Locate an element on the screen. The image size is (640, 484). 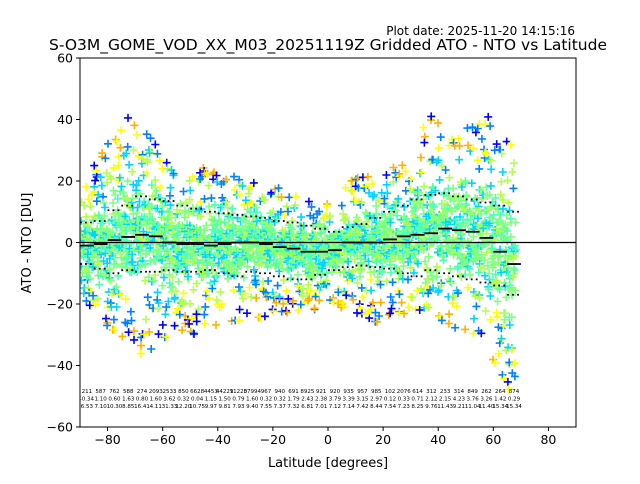
y-tick-label: −40 is located at coordinates (60, 365).